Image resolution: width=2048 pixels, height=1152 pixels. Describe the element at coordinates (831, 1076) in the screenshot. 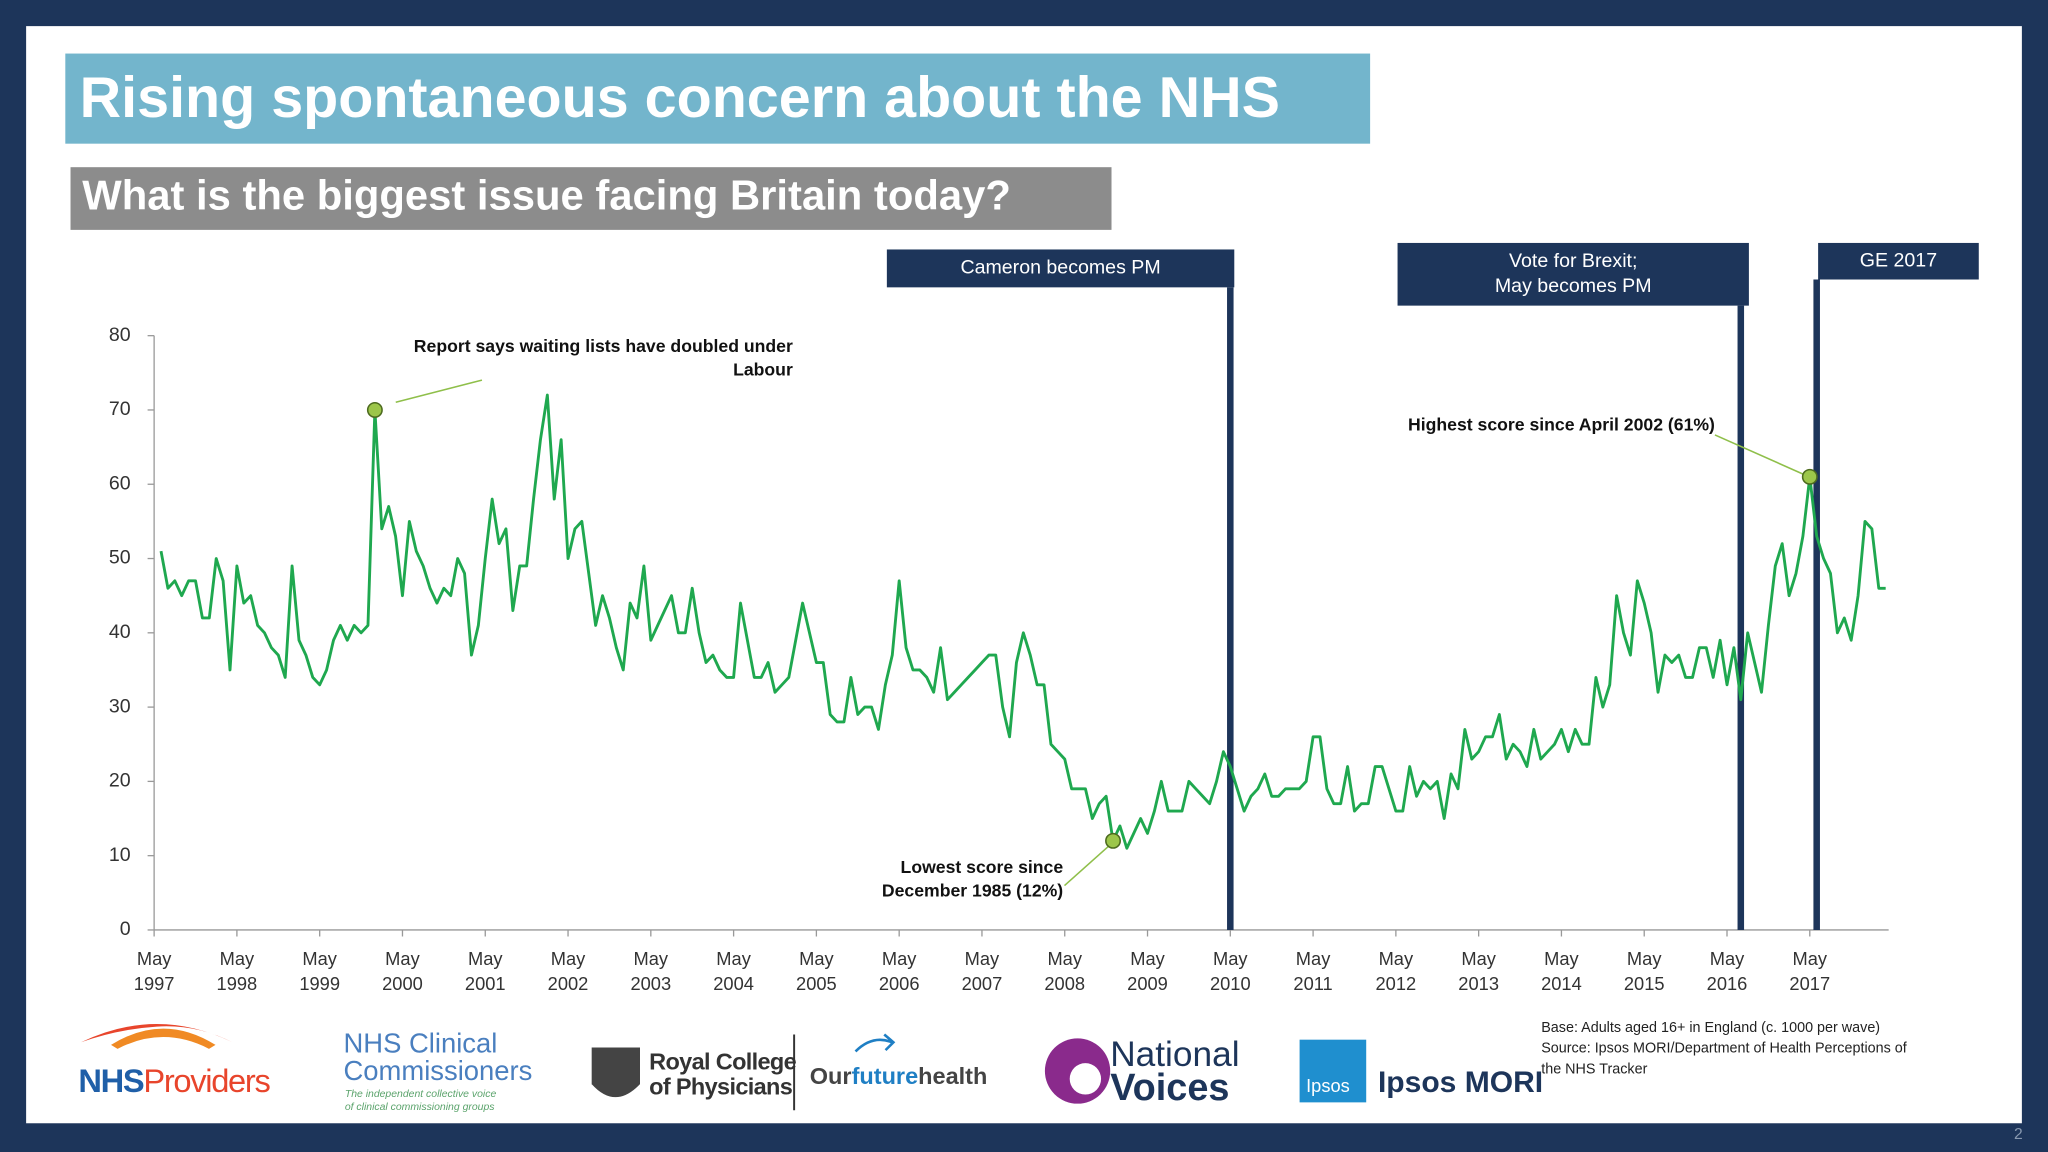

I see `logo-text: Our` at that location.